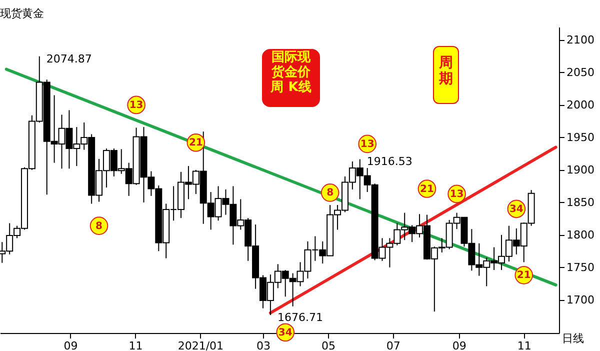 The image size is (600, 351). I want to click on y-tick-label: 1800, so click(580, 235).